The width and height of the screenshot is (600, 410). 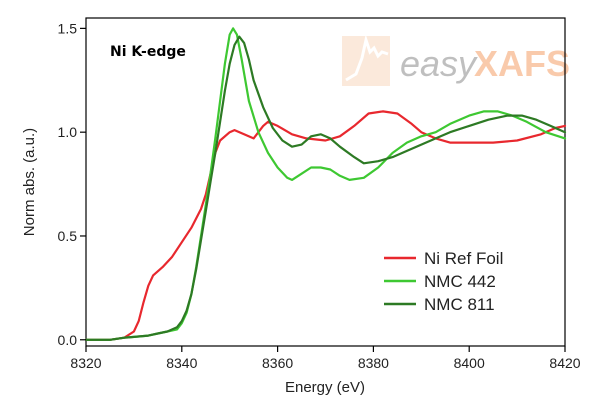 I want to click on x-axis-label: Energy (eV), so click(x=325, y=387).